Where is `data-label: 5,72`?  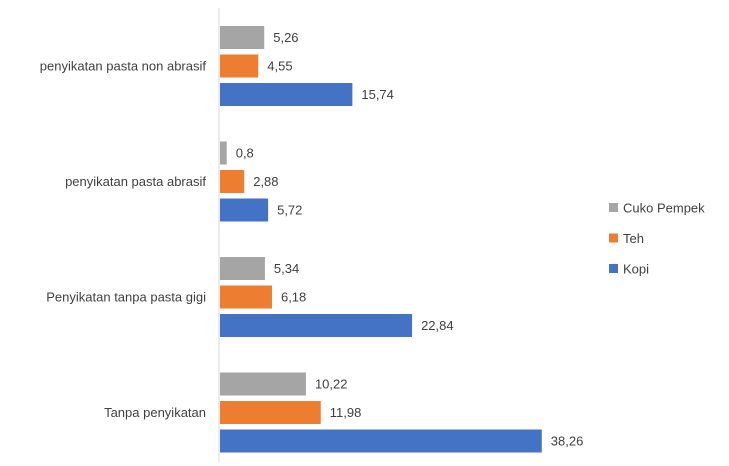 data-label: 5,72 is located at coordinates (289, 210).